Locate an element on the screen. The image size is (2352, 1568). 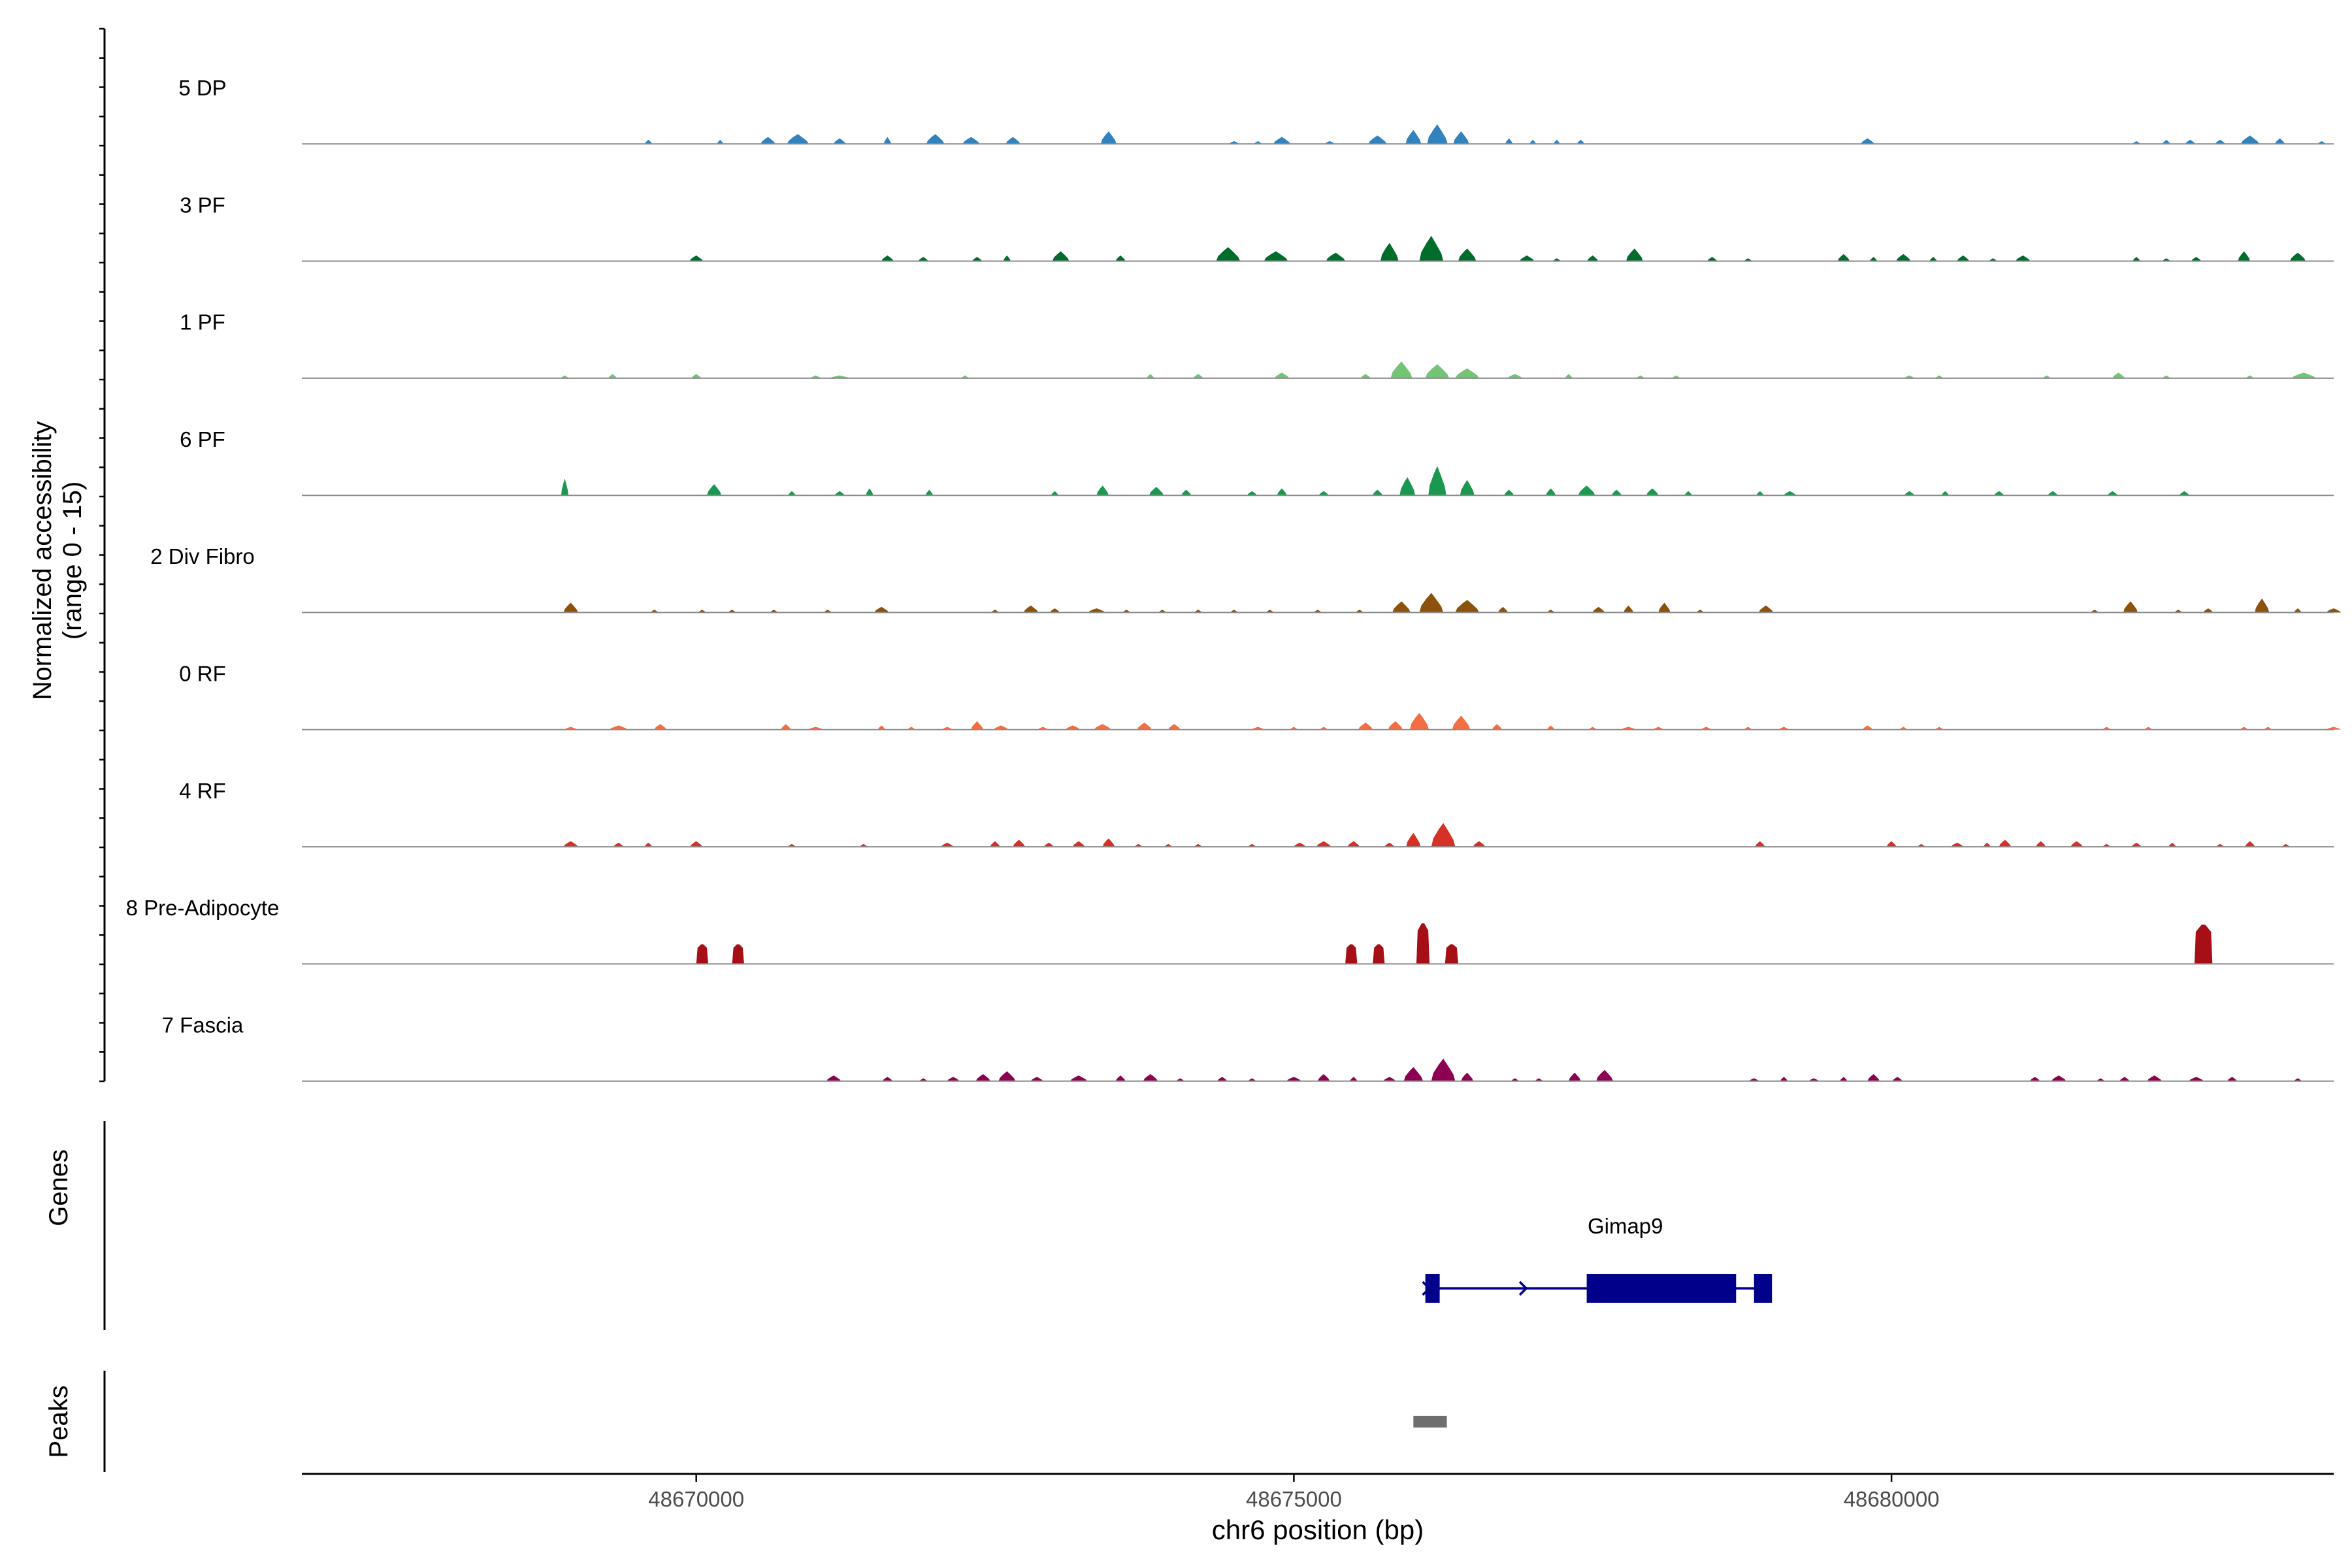
y-axis-title: Normalized accessibility (range 0 - 15) is located at coordinates (57, 560).